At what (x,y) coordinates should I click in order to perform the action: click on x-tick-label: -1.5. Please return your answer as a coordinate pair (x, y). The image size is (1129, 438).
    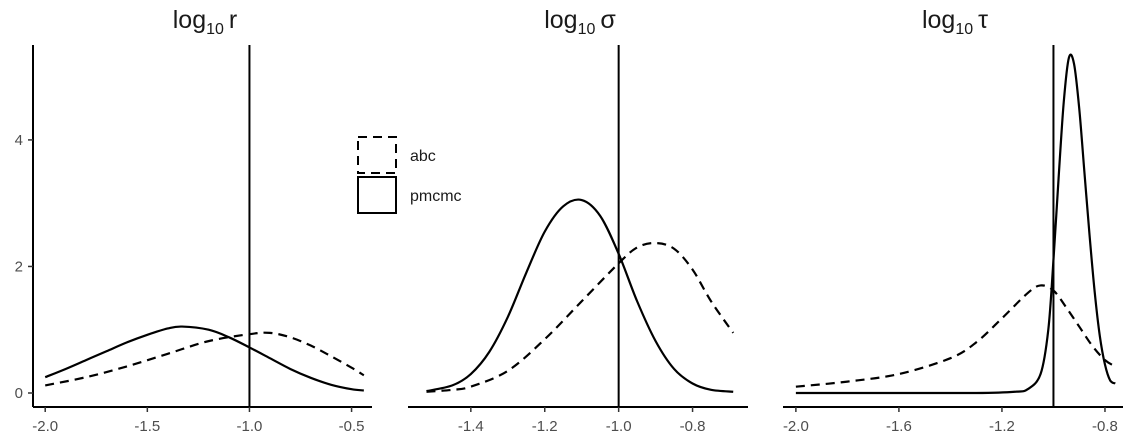
    Looking at the image, I should click on (147, 426).